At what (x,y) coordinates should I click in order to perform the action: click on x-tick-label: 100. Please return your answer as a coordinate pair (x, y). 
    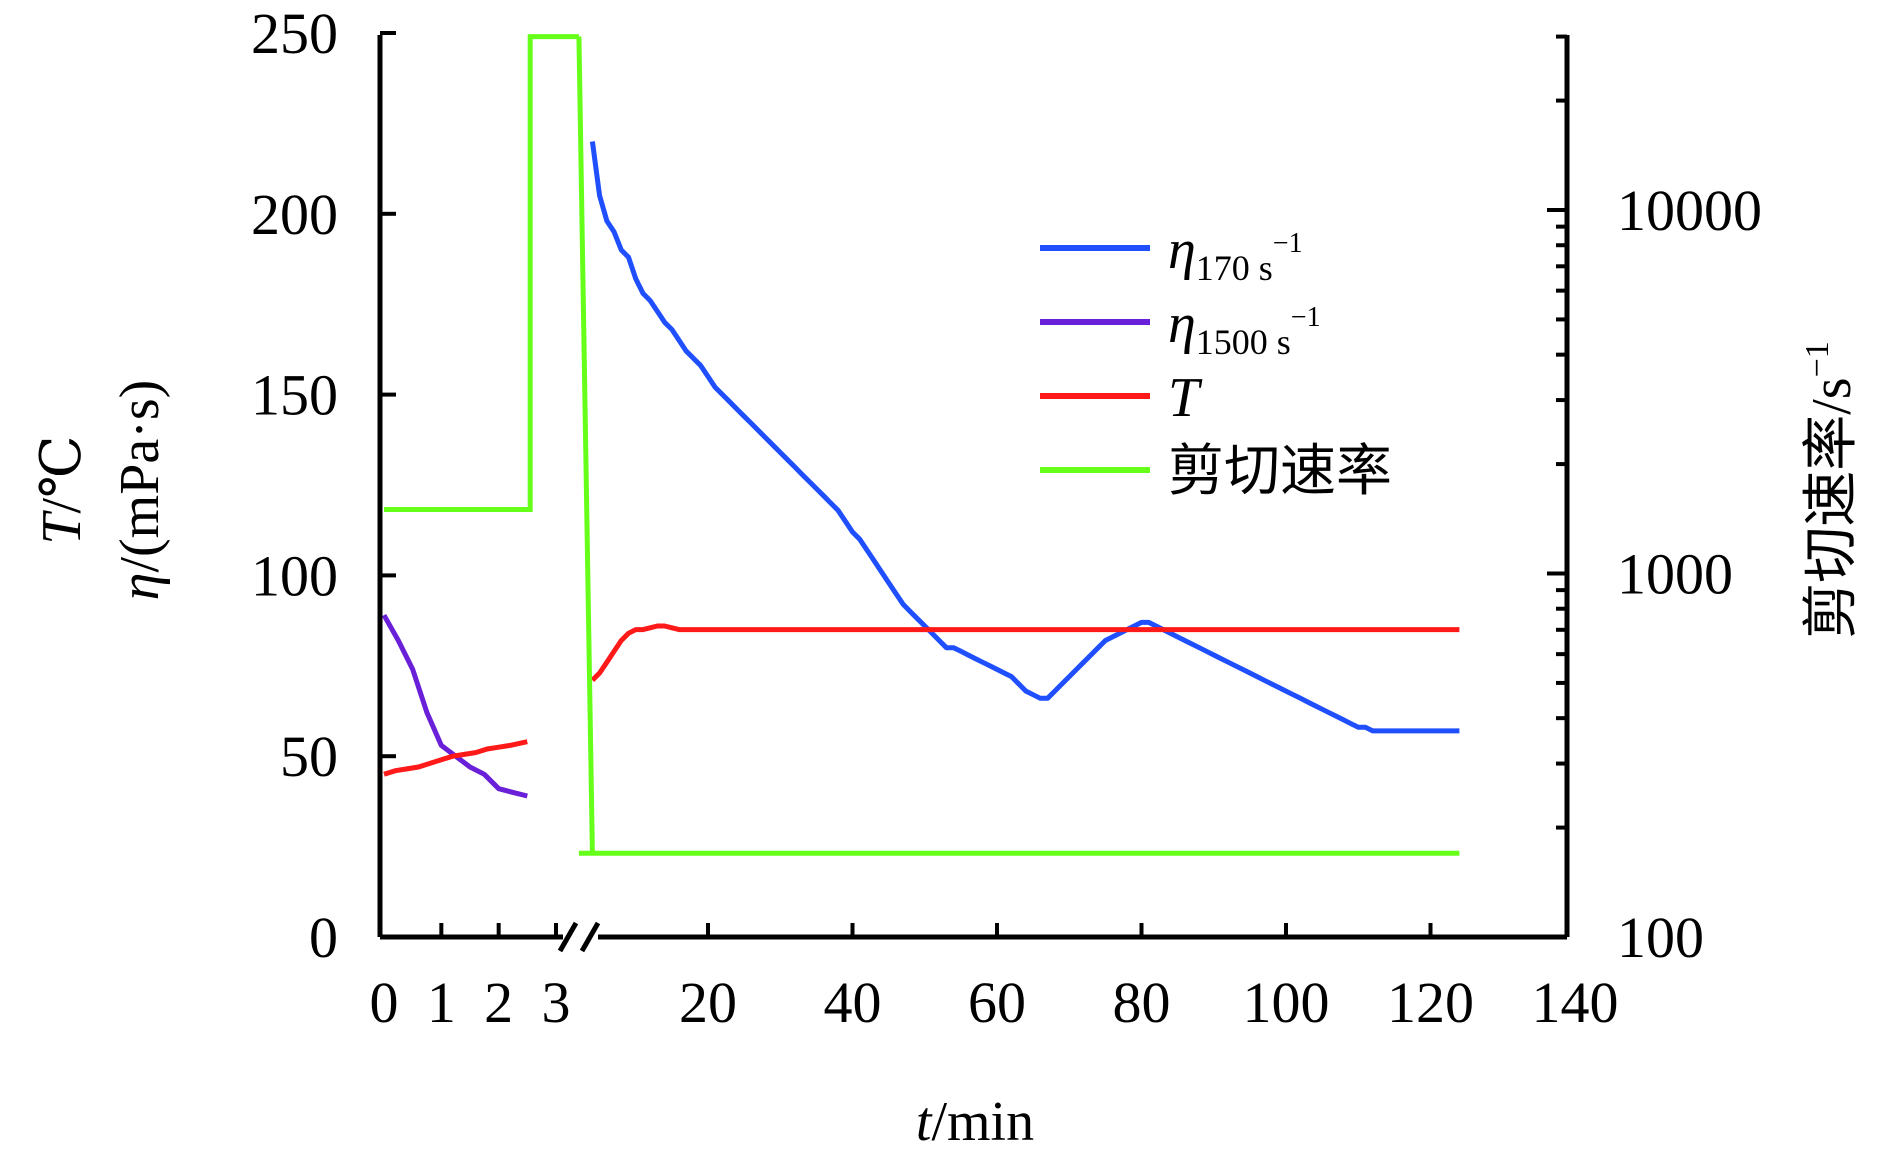
    Looking at the image, I should click on (1286, 1002).